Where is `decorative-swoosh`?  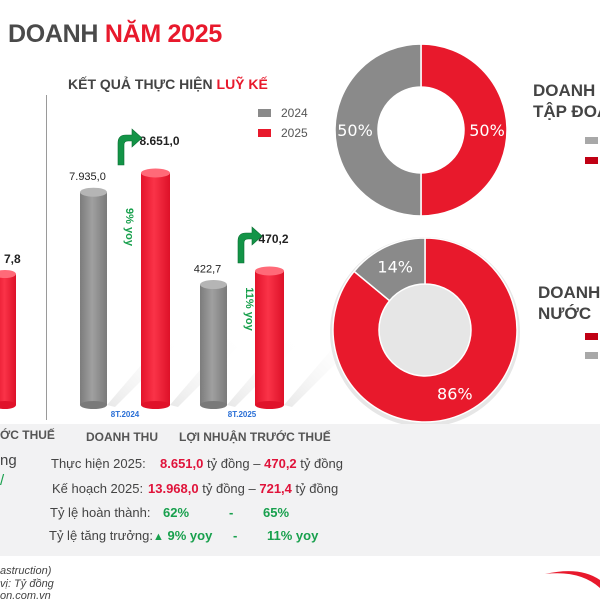
decorative-swoosh is located at coordinates (572, 579).